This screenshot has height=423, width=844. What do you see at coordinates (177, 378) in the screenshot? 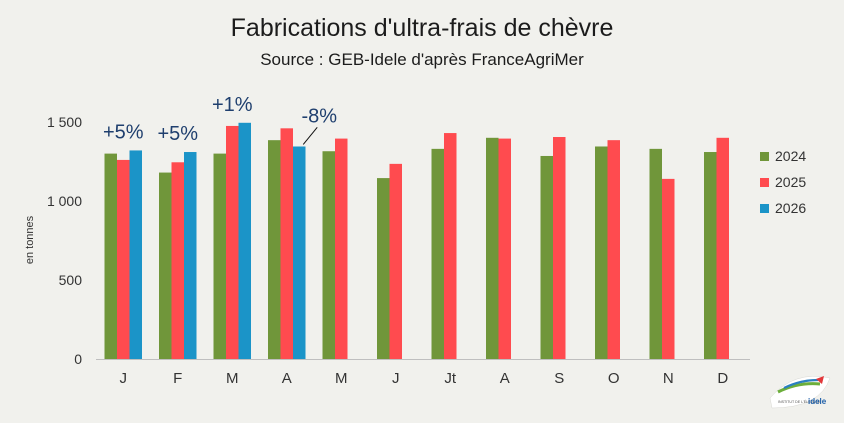
I see `x-tick-label: F` at bounding box center [177, 378].